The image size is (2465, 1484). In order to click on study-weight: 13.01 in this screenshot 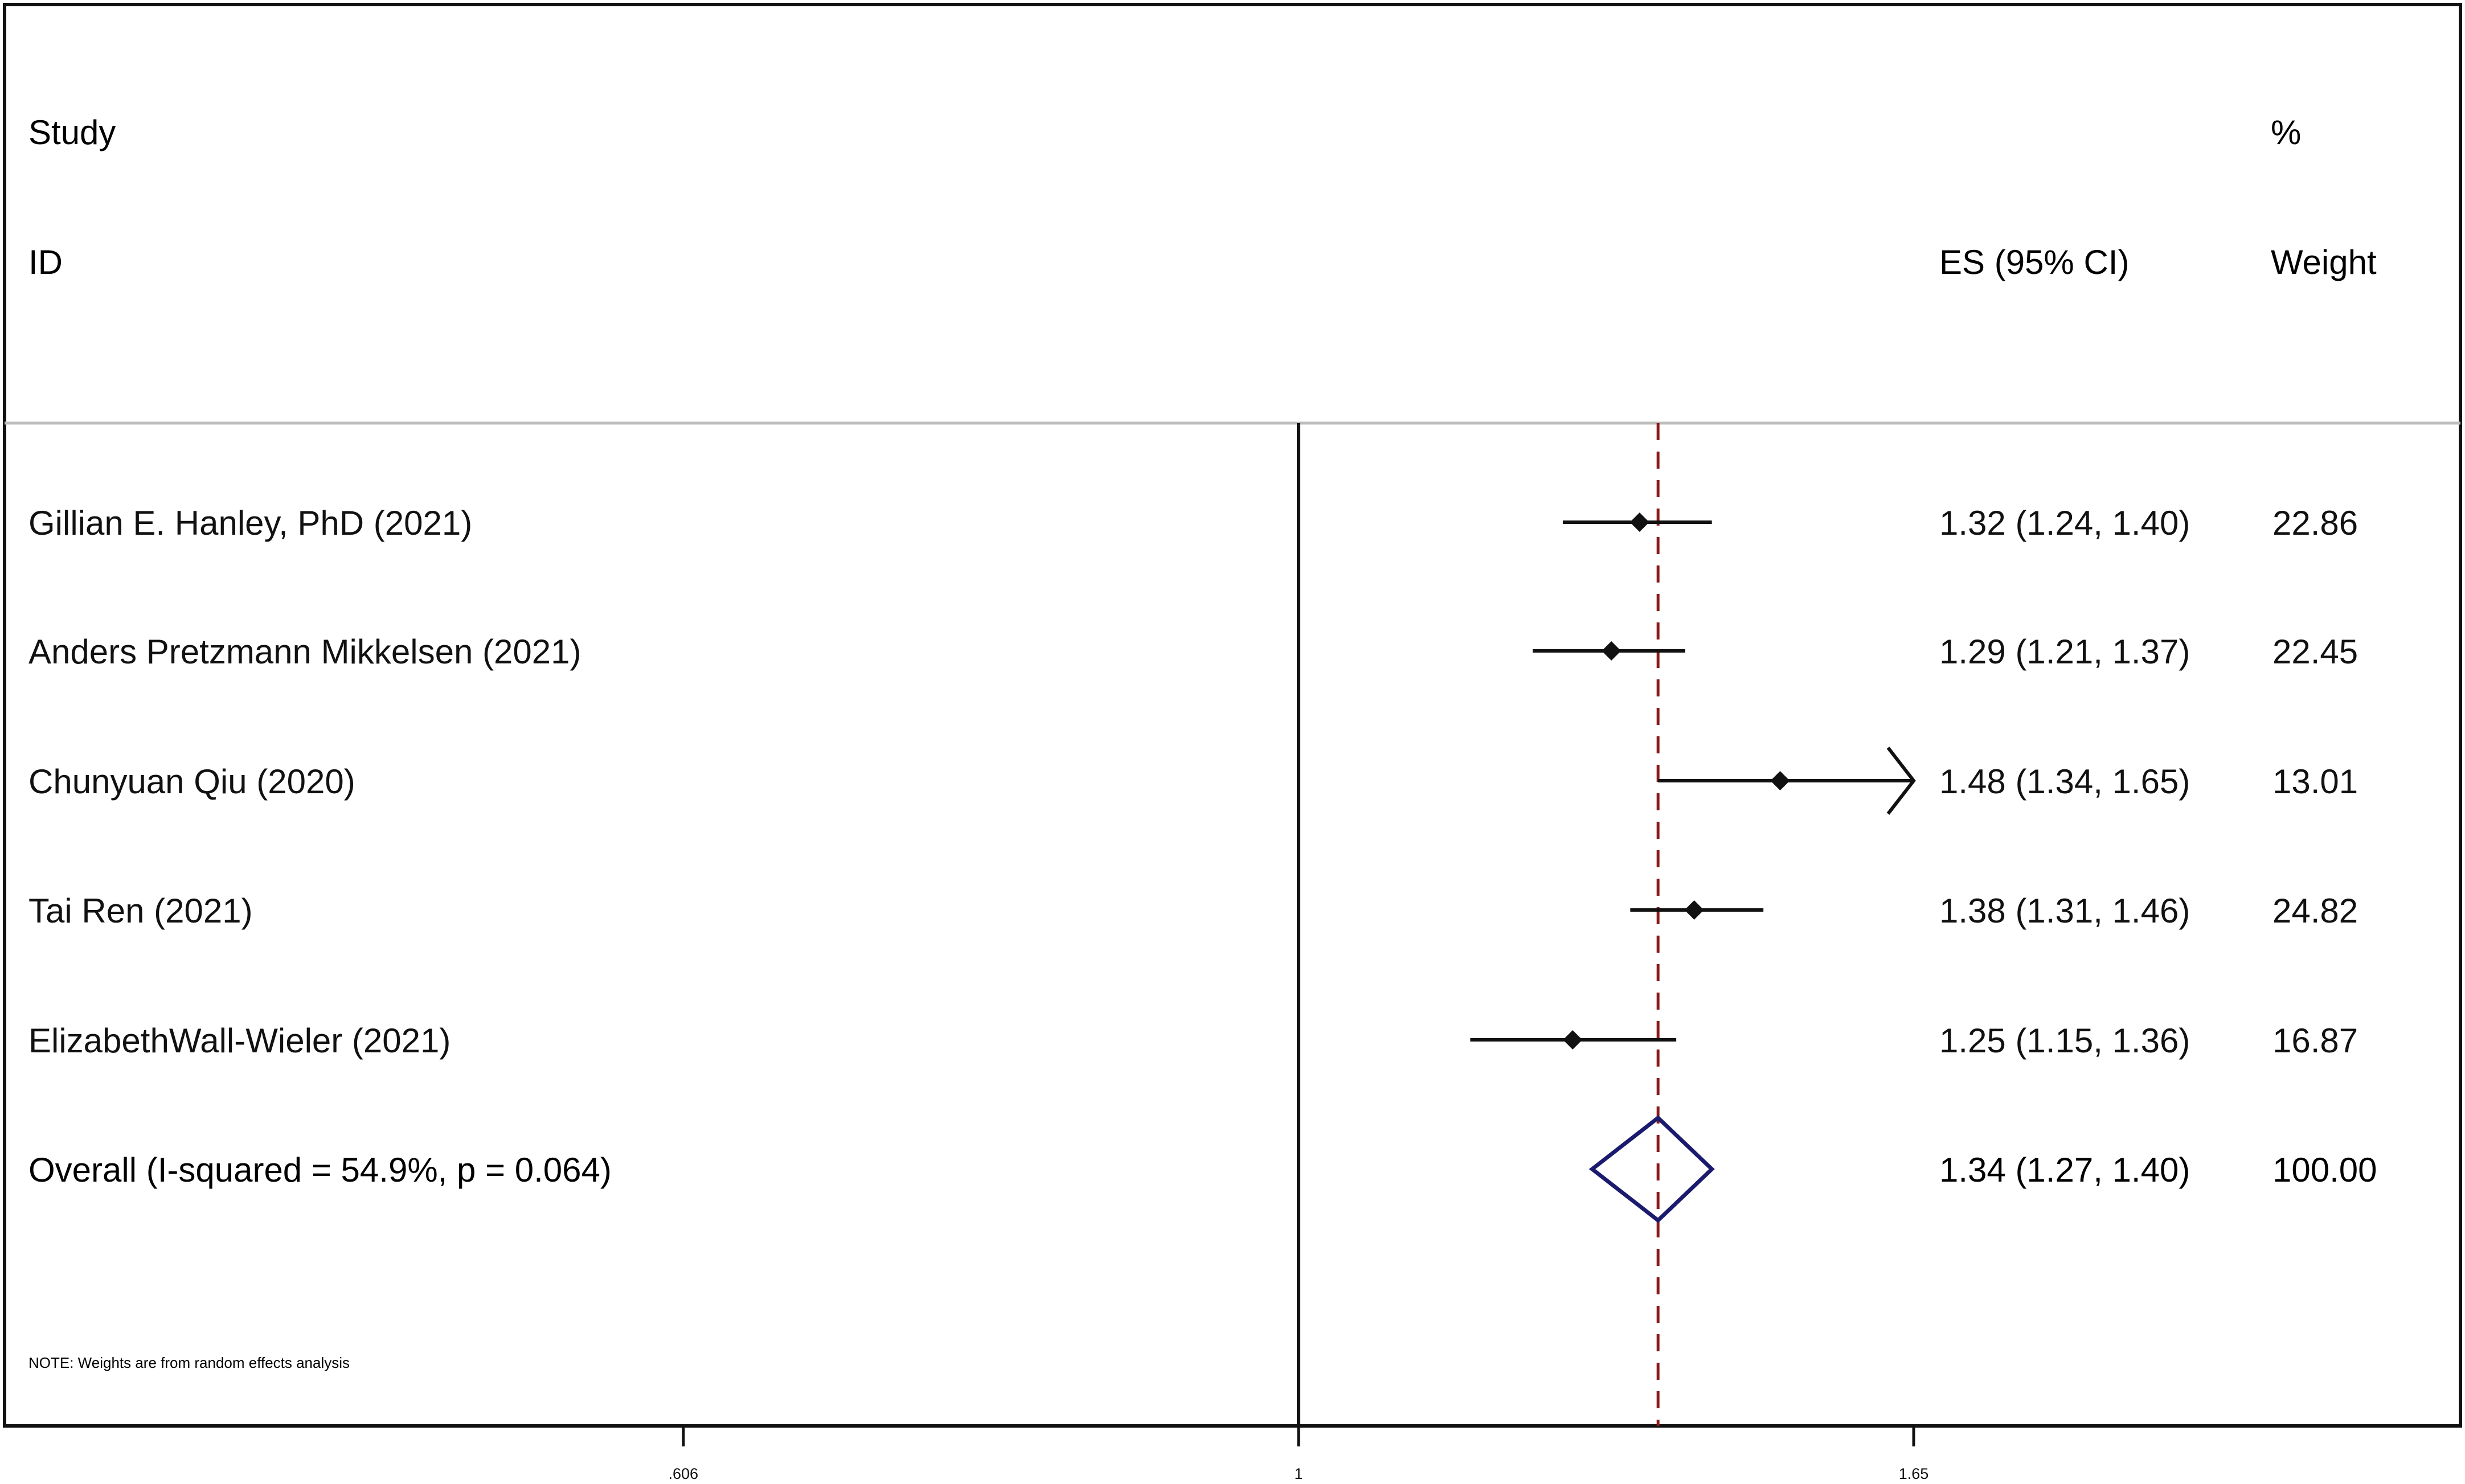, I will do `click(2315, 782)`.